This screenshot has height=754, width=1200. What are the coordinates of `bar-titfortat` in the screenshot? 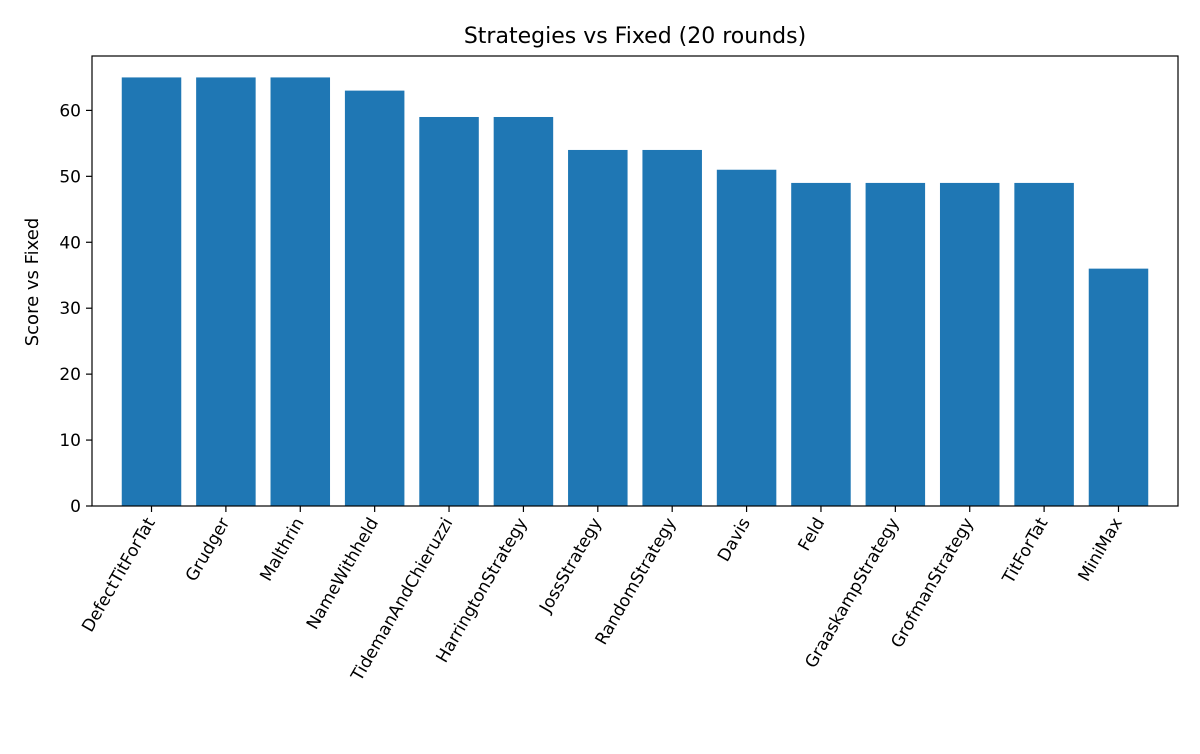 It's located at (1044, 344).